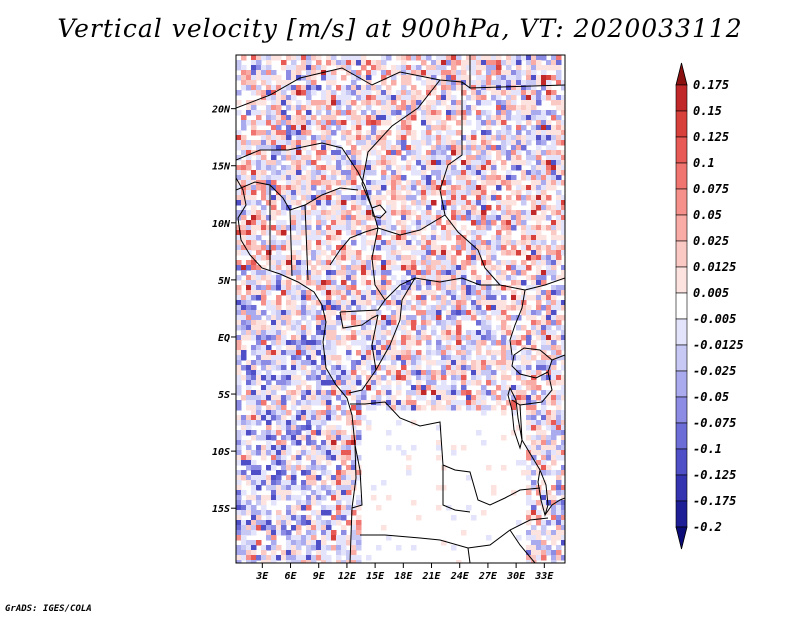  What do you see at coordinates (221, 224) in the screenshot?
I see `y-tick-label: 10N` at bounding box center [221, 224].